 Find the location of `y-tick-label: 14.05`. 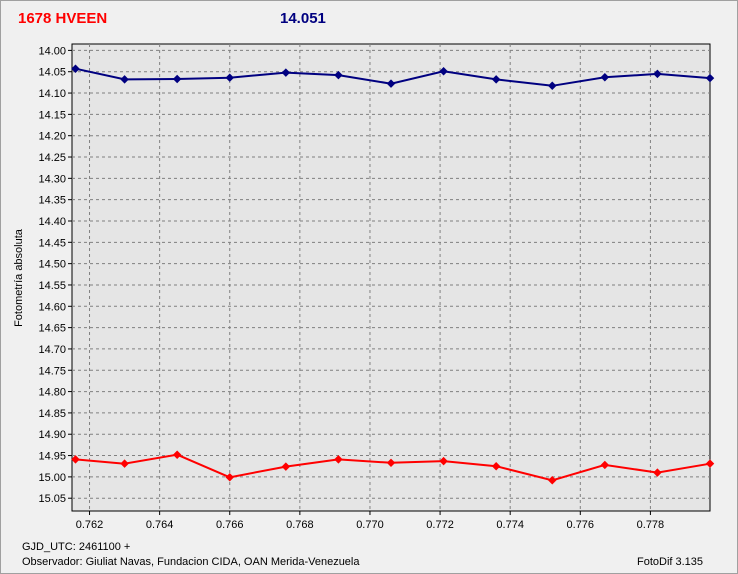

y-tick-label: 14.05 is located at coordinates (52, 73).